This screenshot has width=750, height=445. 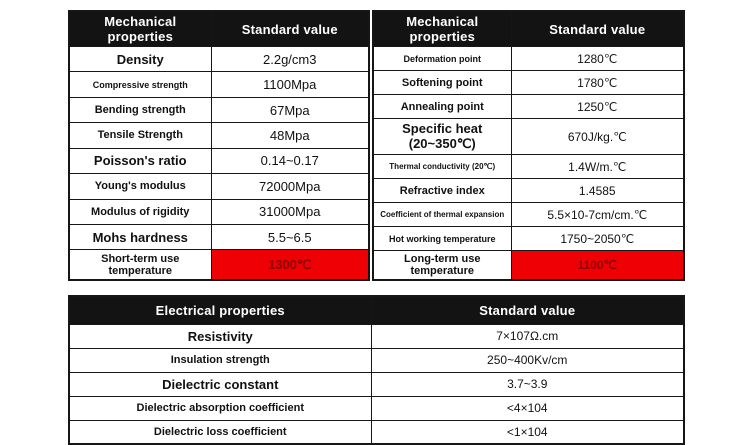 I want to click on table-row: Mohs hardness 5.5~6.5, so click(x=219, y=237).